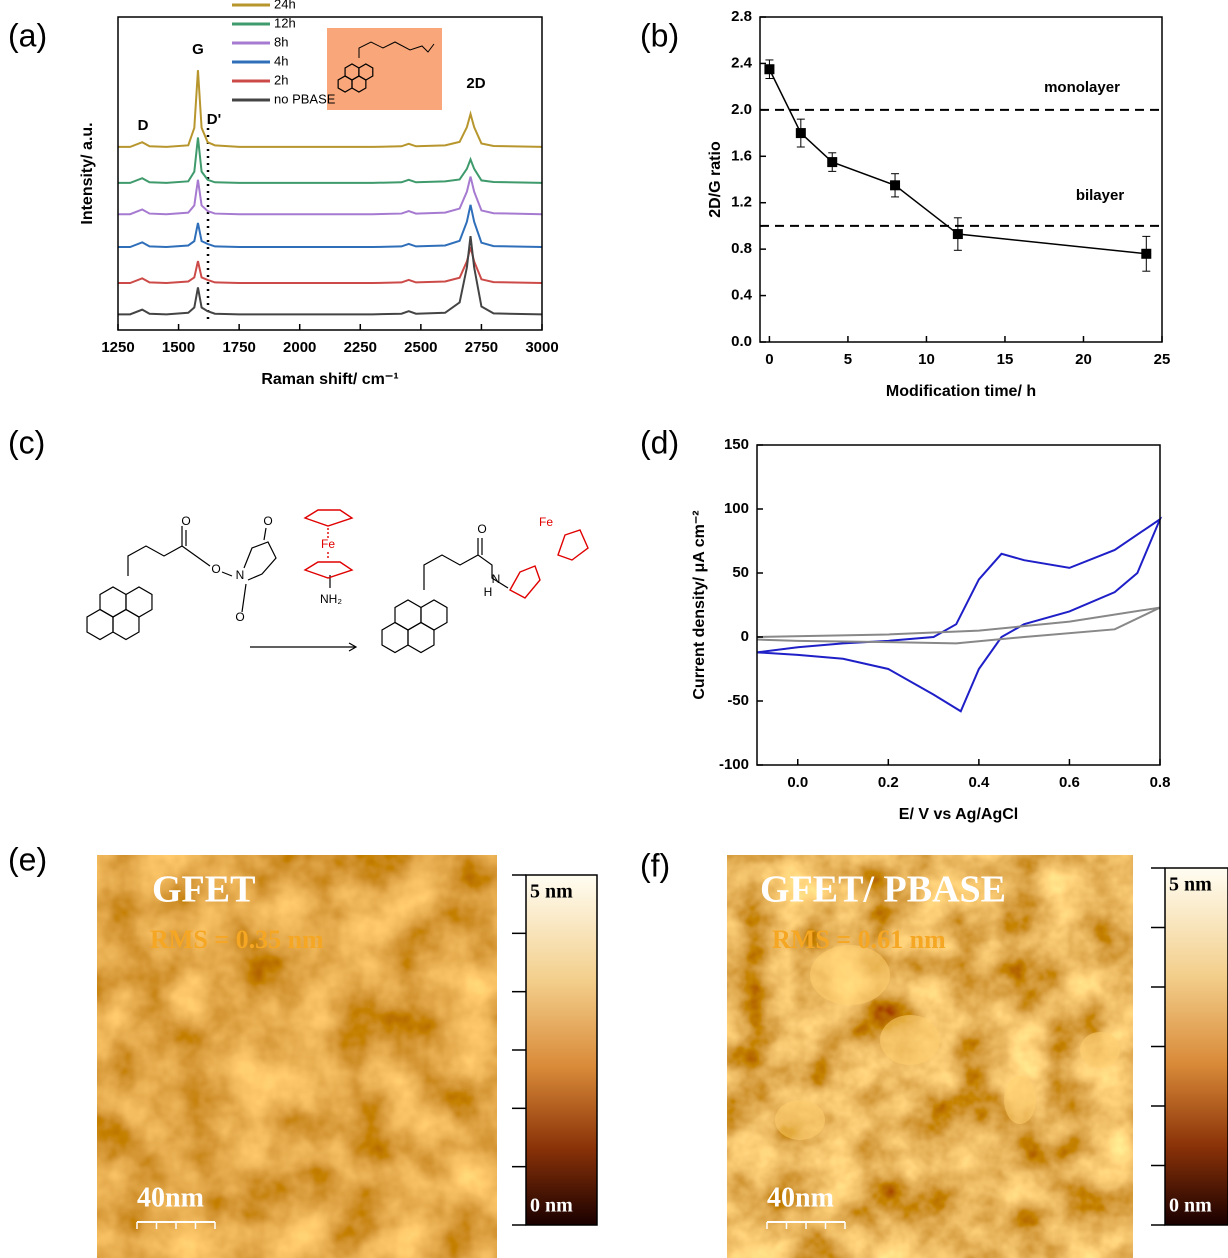 The image size is (1228, 1258). What do you see at coordinates (741, 202) in the screenshot?
I see `y-tick-label: 1.2` at bounding box center [741, 202].